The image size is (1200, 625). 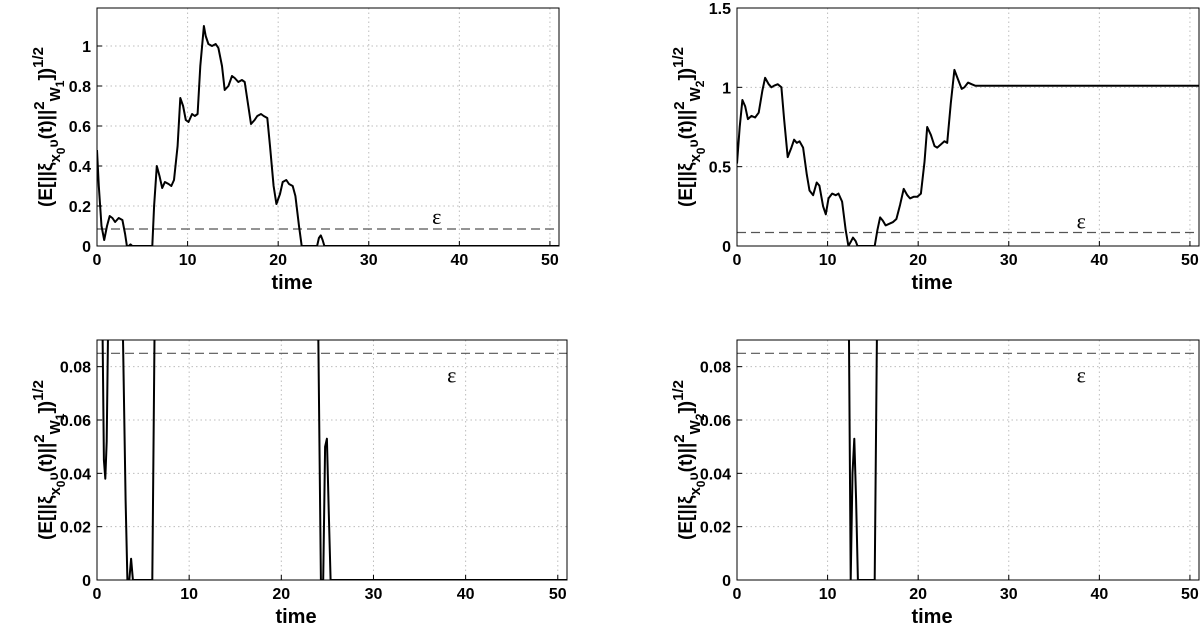 I want to click on y-tick-label: 1.5, so click(x=720, y=9).